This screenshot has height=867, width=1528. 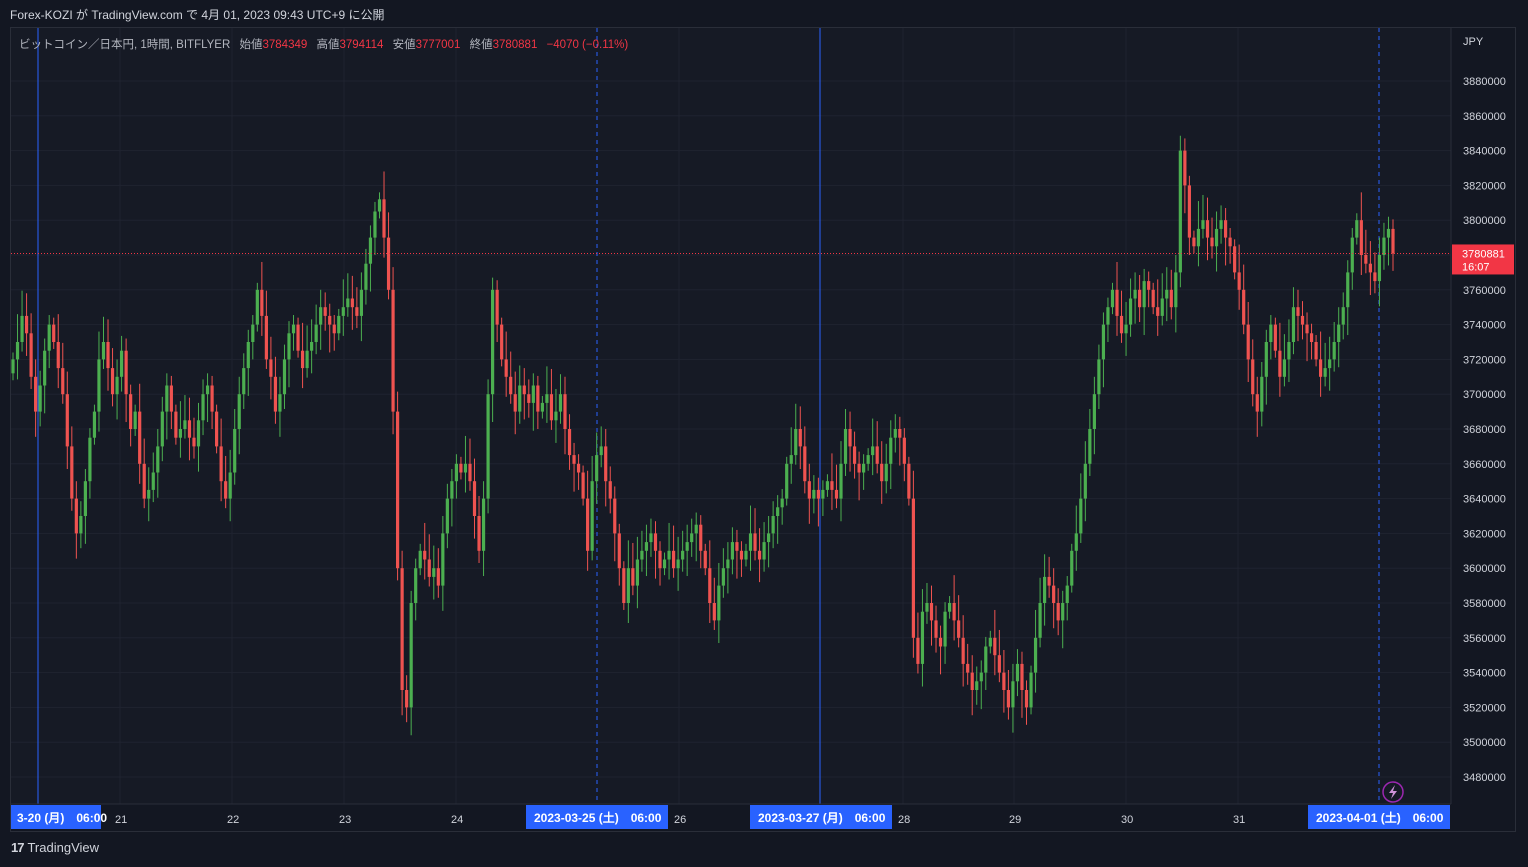 What do you see at coordinates (1393, 792) in the screenshot?
I see `lightning-icon` at bounding box center [1393, 792].